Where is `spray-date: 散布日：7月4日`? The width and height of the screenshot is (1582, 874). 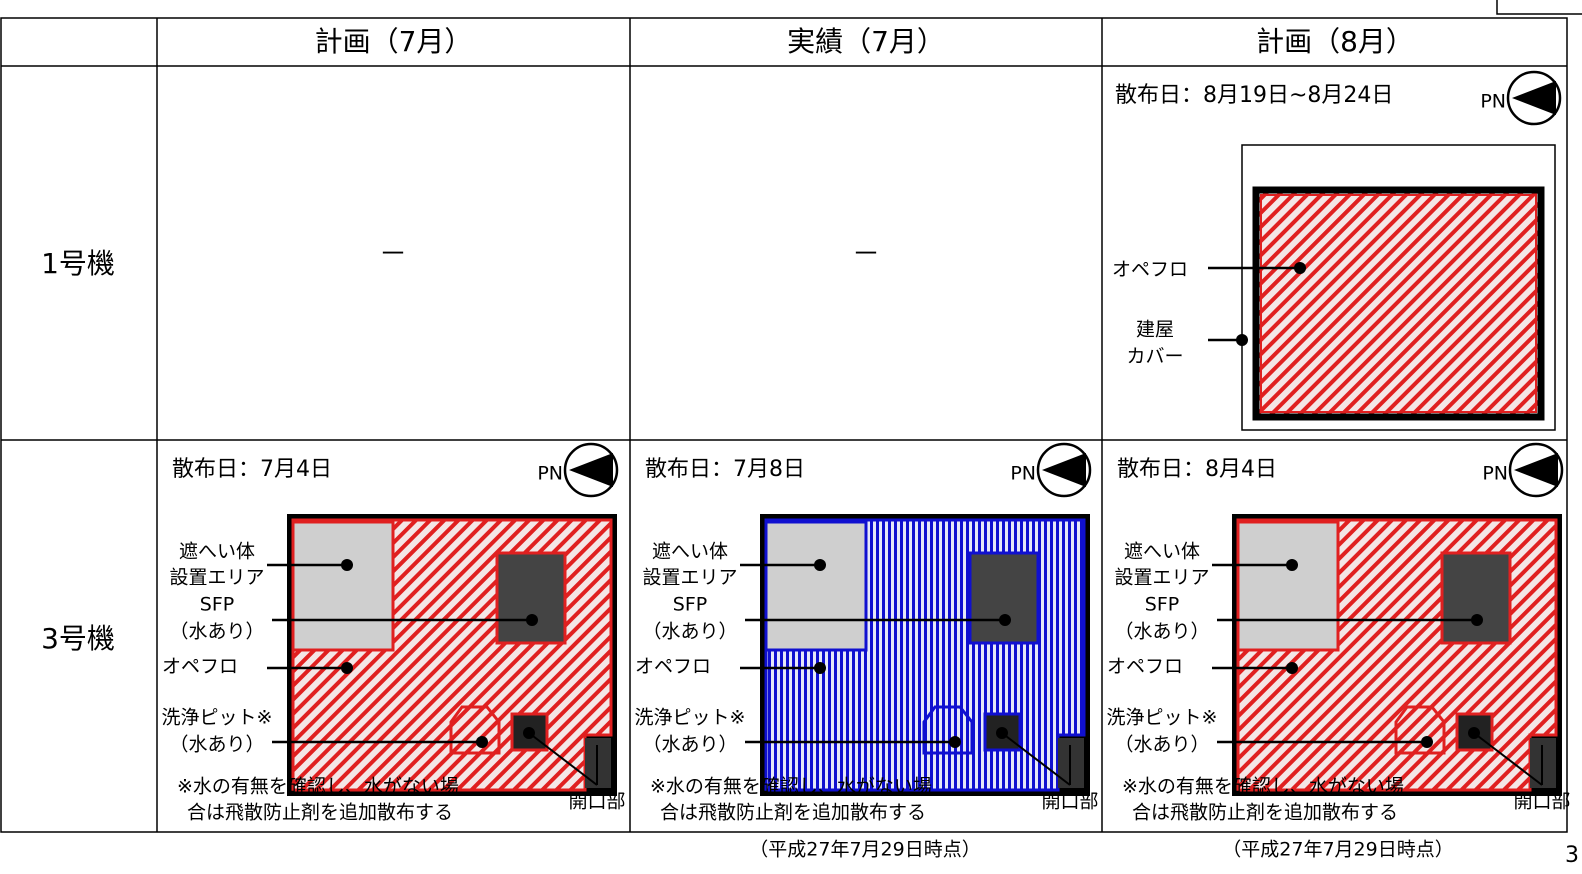 spray-date: 散布日：7月4日 is located at coordinates (252, 469).